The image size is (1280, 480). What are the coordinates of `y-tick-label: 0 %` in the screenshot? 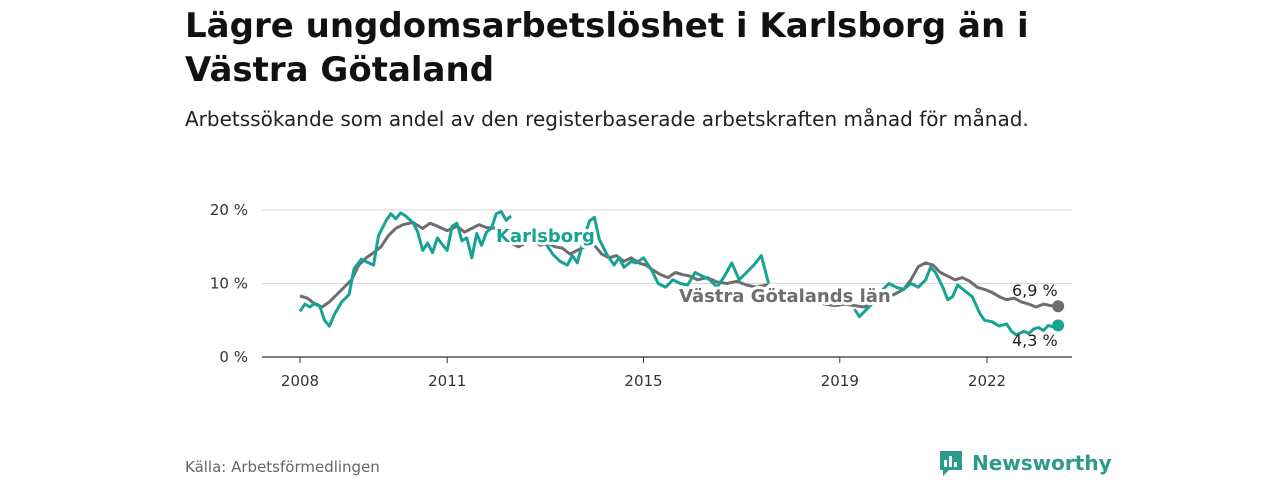 It's located at (233, 357).